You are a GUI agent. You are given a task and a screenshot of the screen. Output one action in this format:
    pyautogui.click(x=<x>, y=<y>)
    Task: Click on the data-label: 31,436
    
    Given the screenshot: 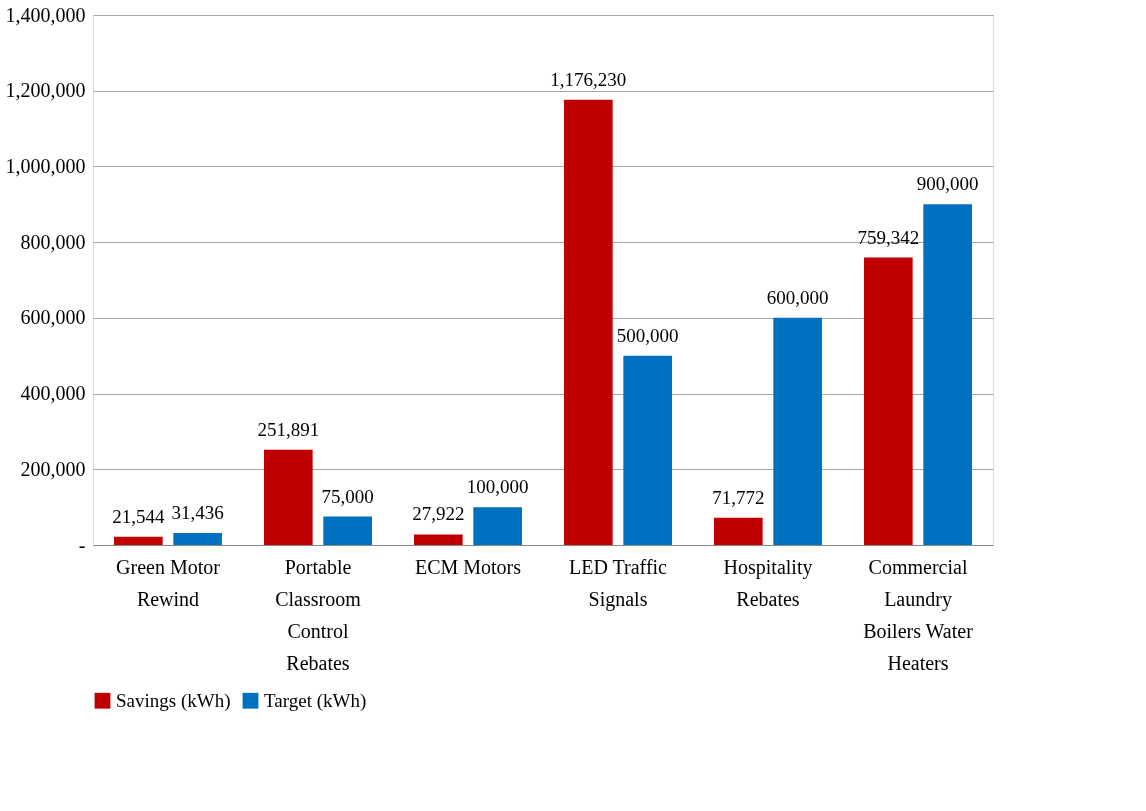 What is the action you would take?
    pyautogui.click(x=197, y=513)
    